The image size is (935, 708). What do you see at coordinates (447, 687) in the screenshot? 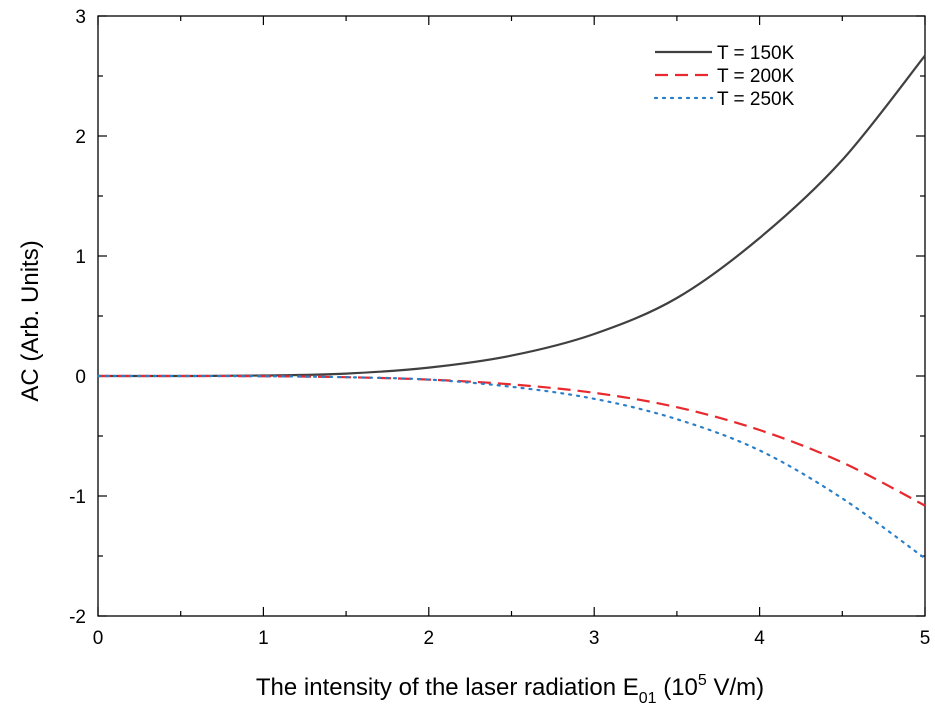
I see `x-axis-title-main: The intensity of the laser radiation E` at bounding box center [447, 687].